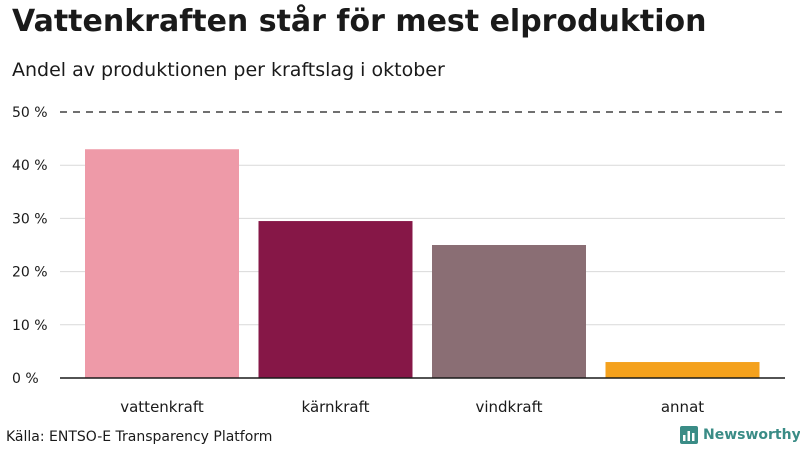 Image resolution: width=800 pixels, height=450 pixels. I want to click on x-tick-label: vattenkraft, so click(162, 407).